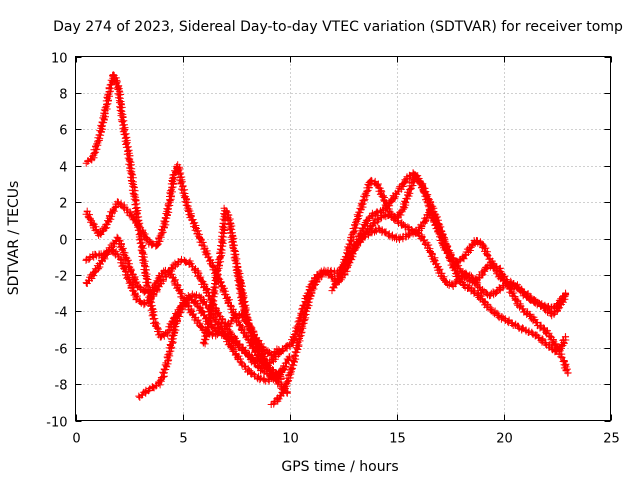  What do you see at coordinates (61, 313) in the screenshot?
I see `y-tick-label: -4` at bounding box center [61, 313].